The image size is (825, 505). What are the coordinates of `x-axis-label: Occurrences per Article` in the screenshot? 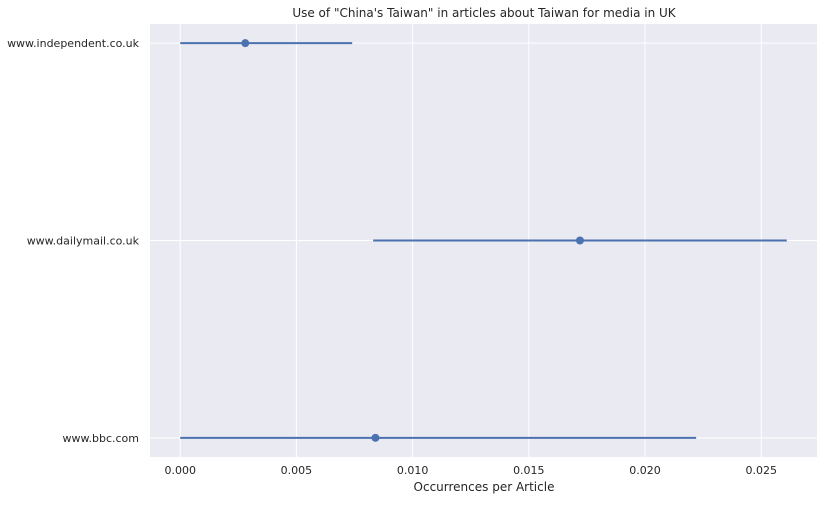 It's located at (484, 487).